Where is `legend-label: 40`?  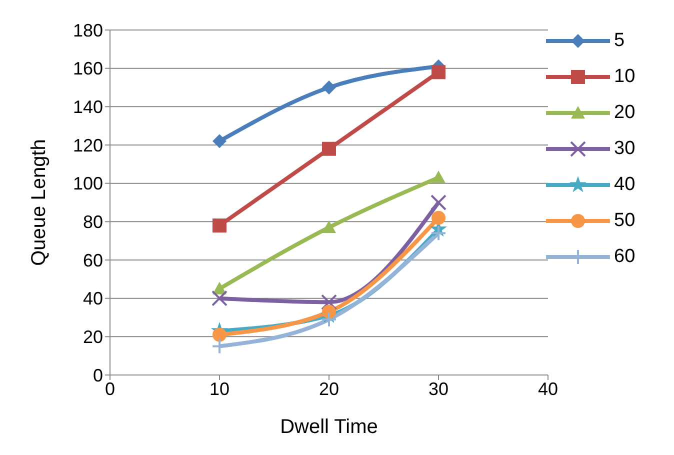
legend-label: 40 is located at coordinates (625, 185).